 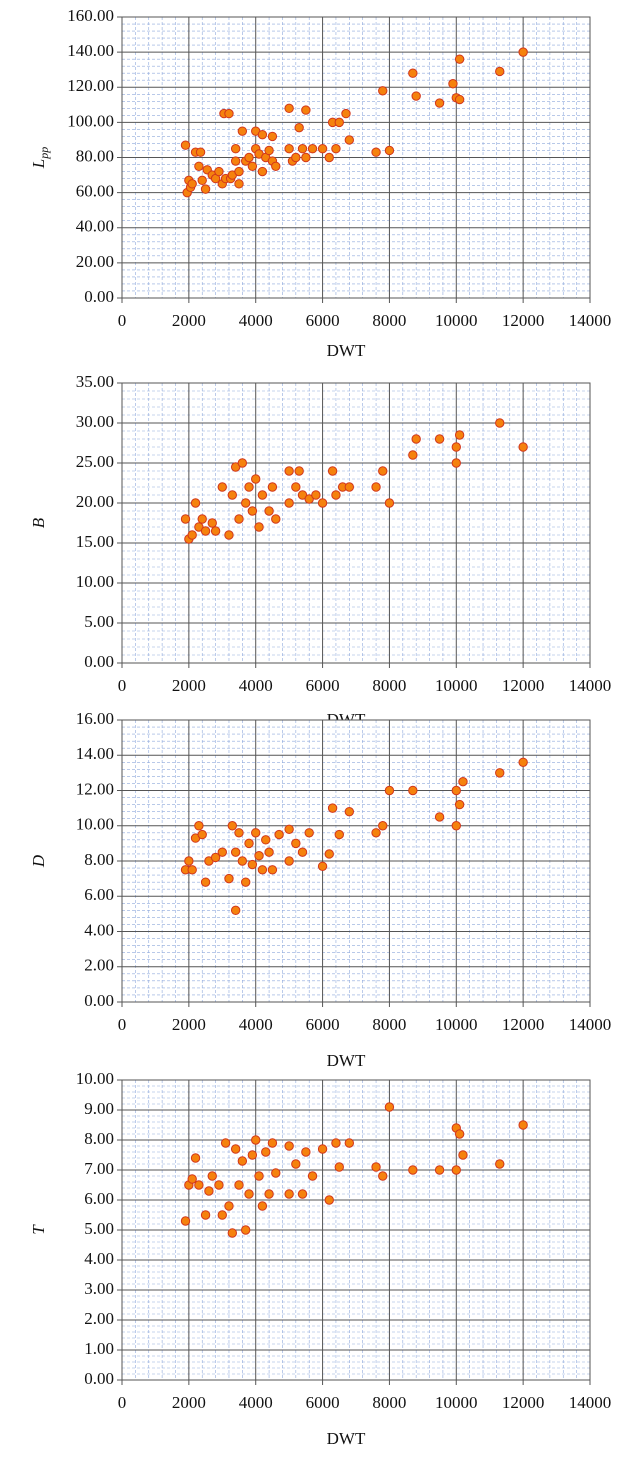 I want to click on y-axis-label-main: L, so click(x=38, y=164).